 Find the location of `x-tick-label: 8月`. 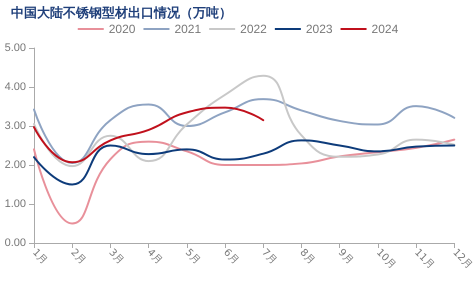

x-tick-label: 8月 is located at coordinates (307, 256).